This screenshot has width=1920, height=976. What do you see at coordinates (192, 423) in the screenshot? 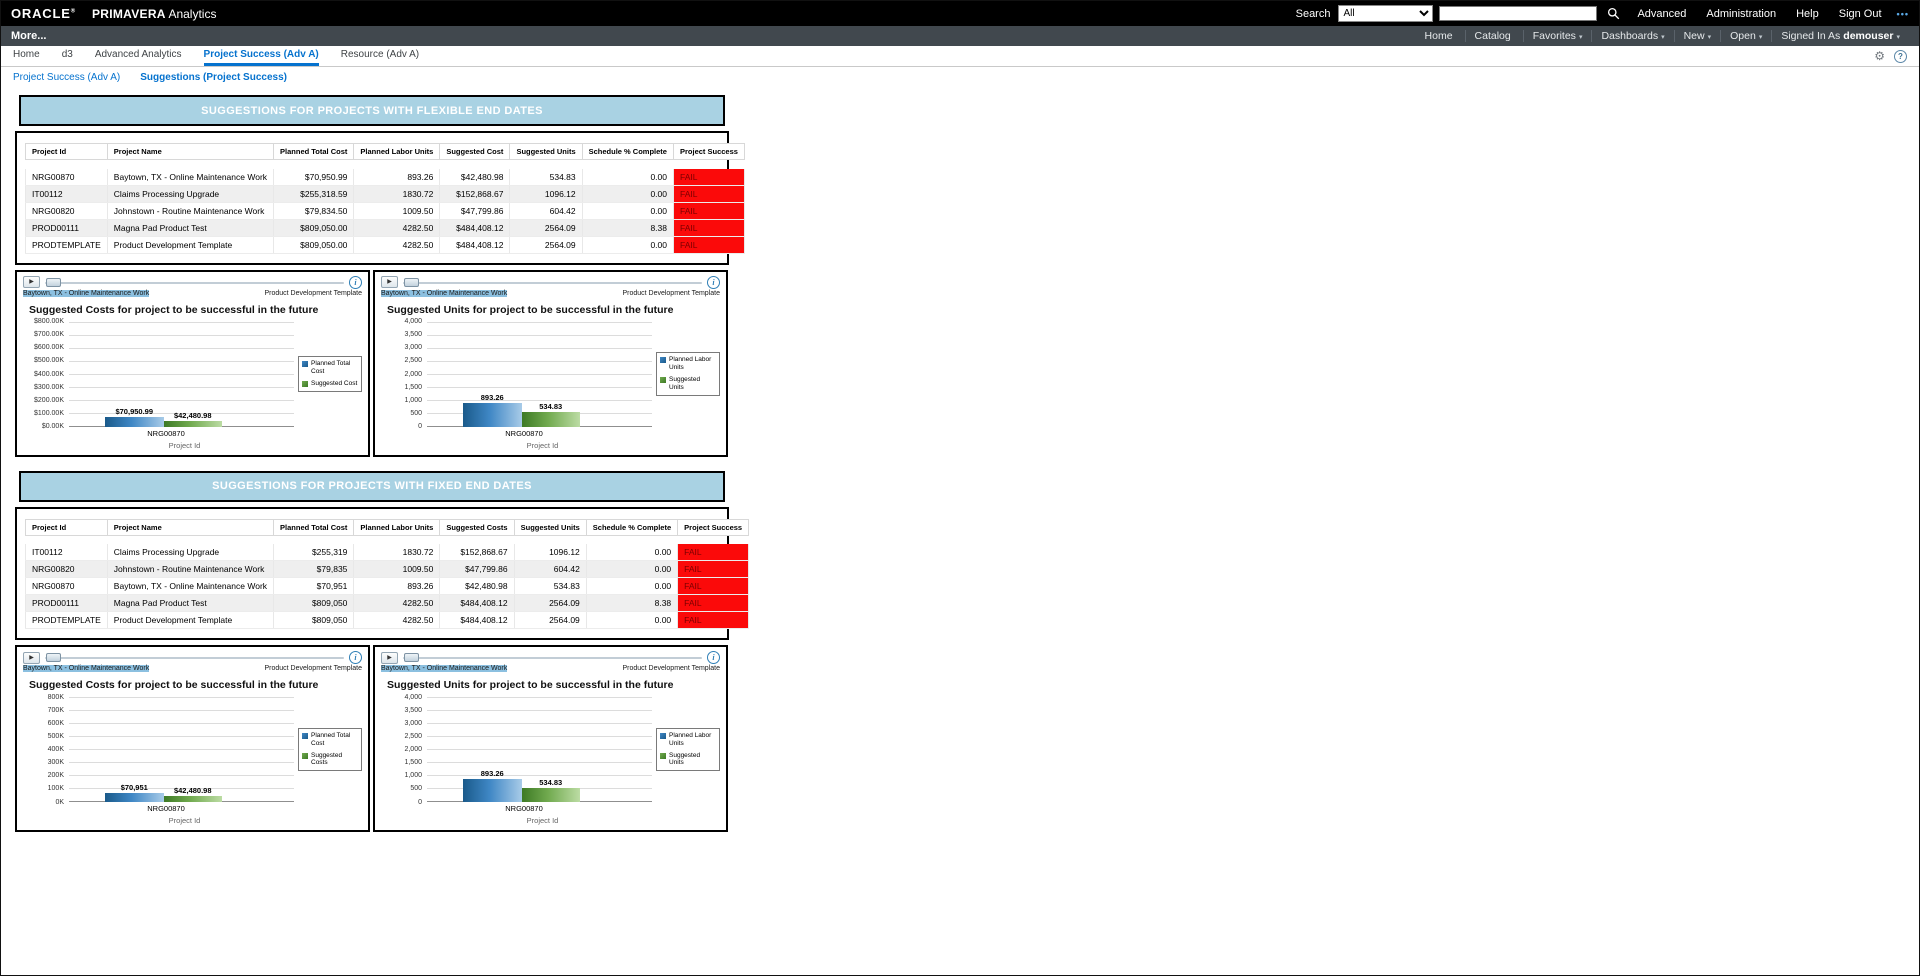
I see `bar-suggested-cost` at bounding box center [192, 423].